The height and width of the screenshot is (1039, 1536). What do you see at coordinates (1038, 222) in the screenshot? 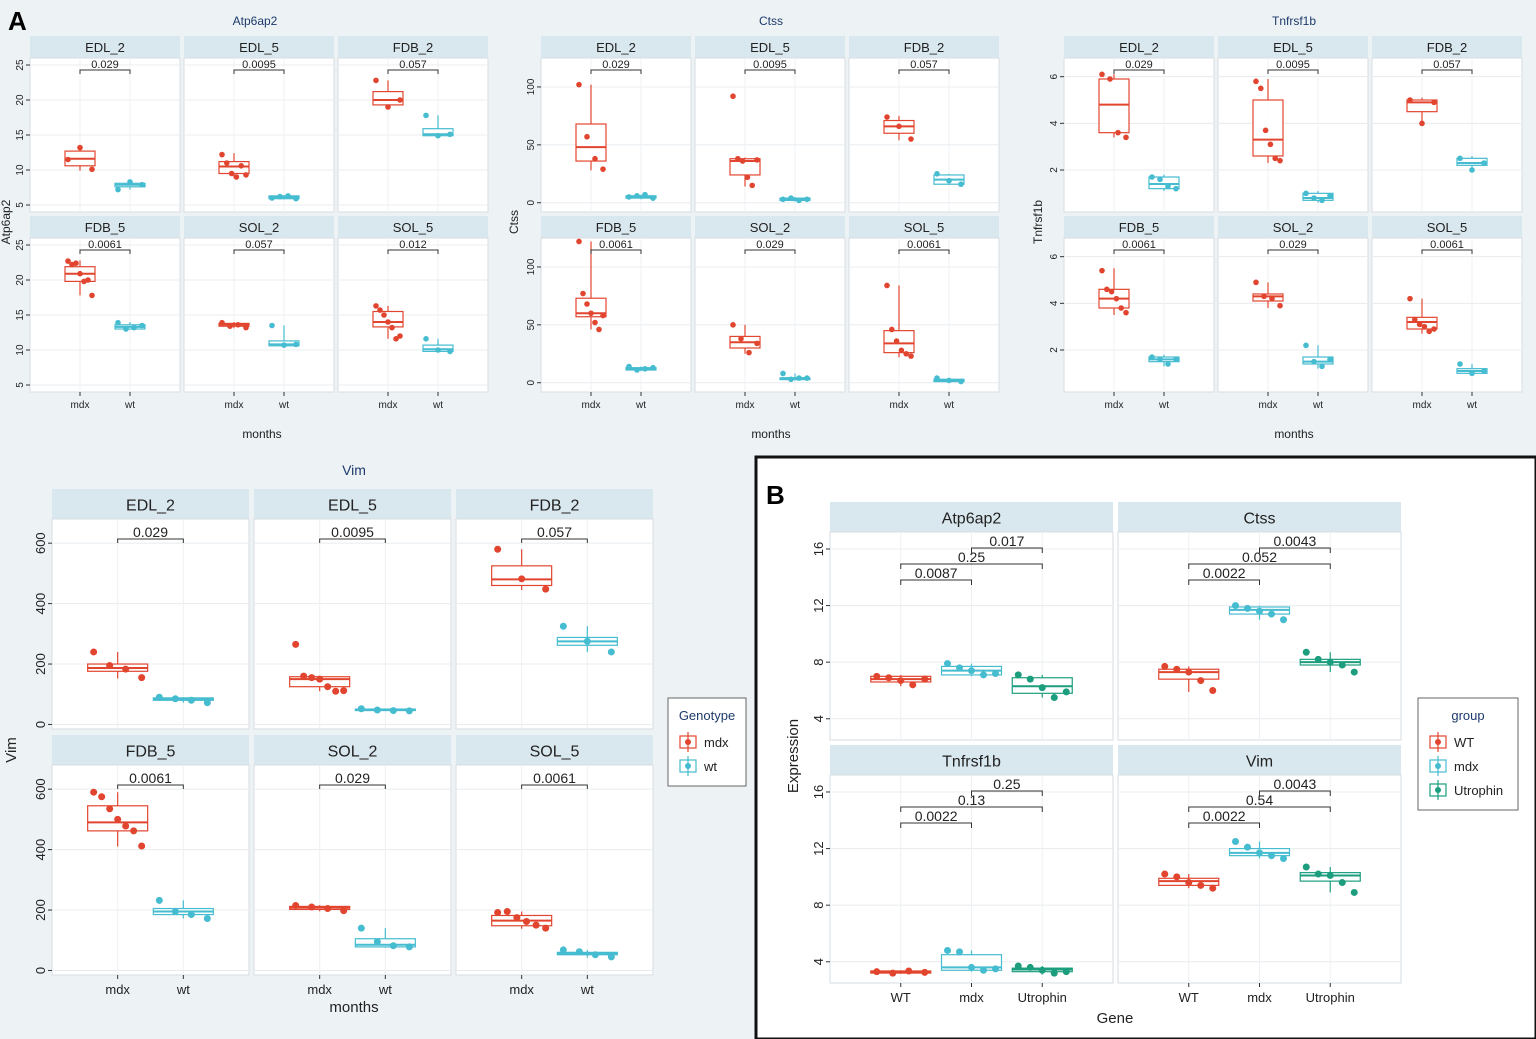
I see `y-axis-label-tnfrsf1b: Tnfrsf1b` at bounding box center [1038, 222].